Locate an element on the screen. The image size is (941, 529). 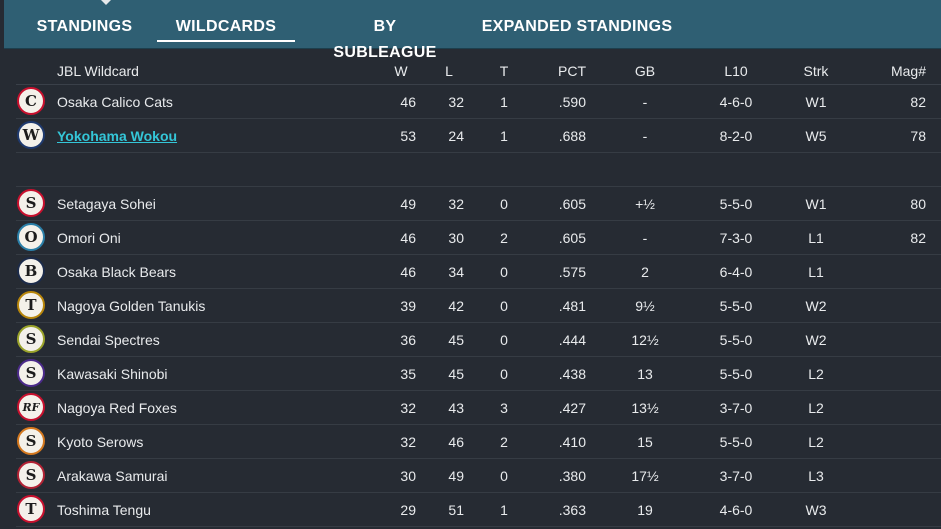
pct-cell: .427 is located at coordinates (572, 407).